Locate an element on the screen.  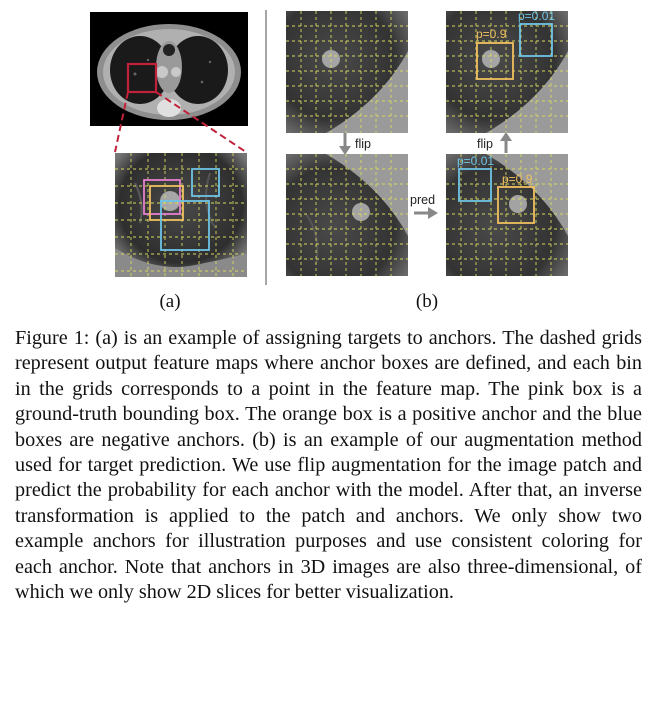
patch-predicted: p=0.01 p=0.9 is located at coordinates (507, 215).